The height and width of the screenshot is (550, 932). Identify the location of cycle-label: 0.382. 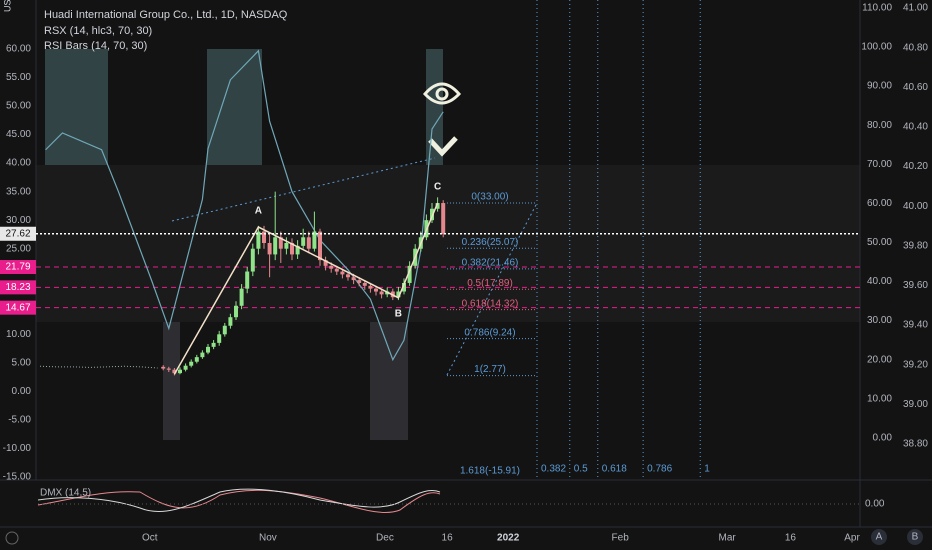
(553, 469).